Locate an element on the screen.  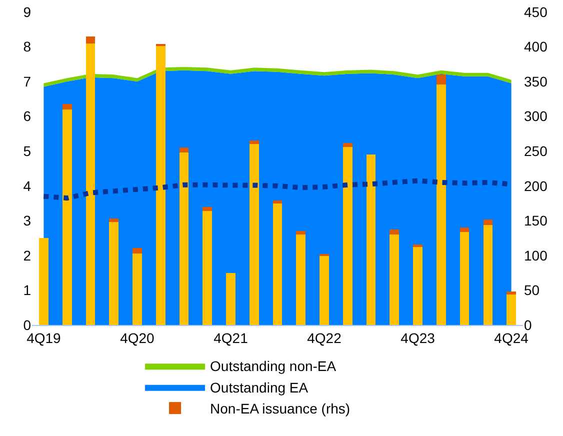
y2-tick-label: 300 is located at coordinates (536, 116).